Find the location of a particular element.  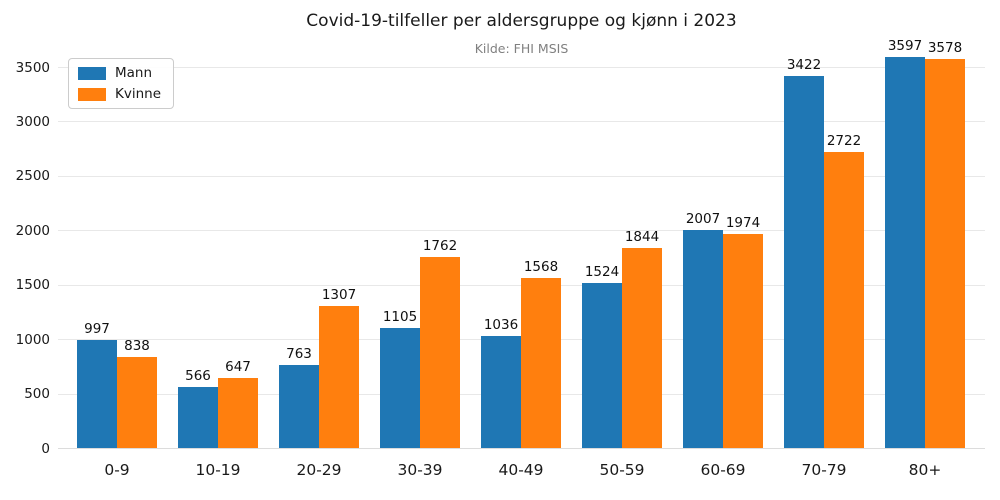

bar-mann-80+ is located at coordinates (905, 252).